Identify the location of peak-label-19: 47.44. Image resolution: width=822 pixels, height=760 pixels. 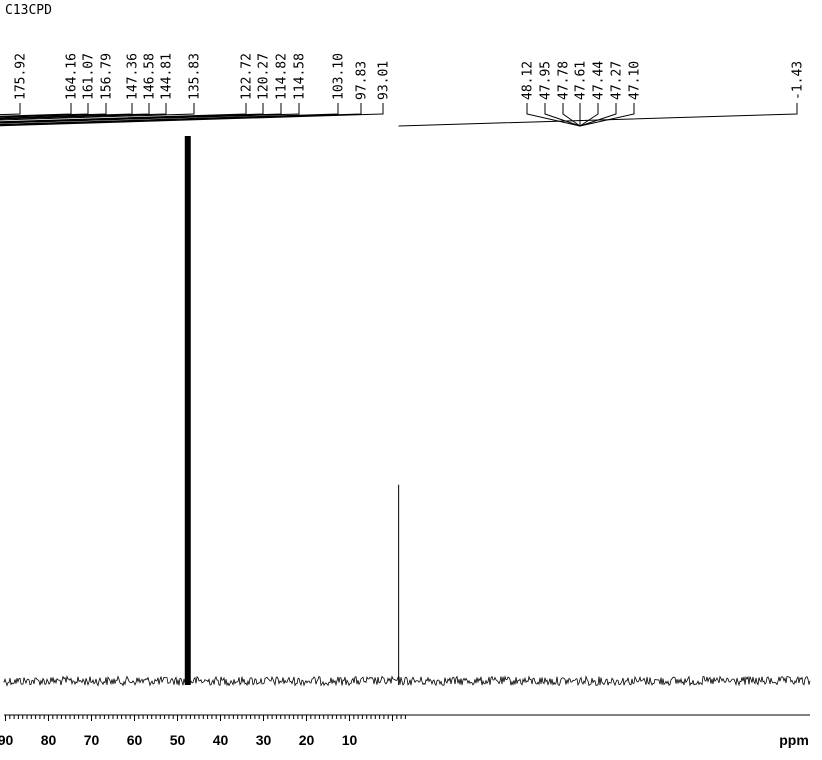
(599, 80).